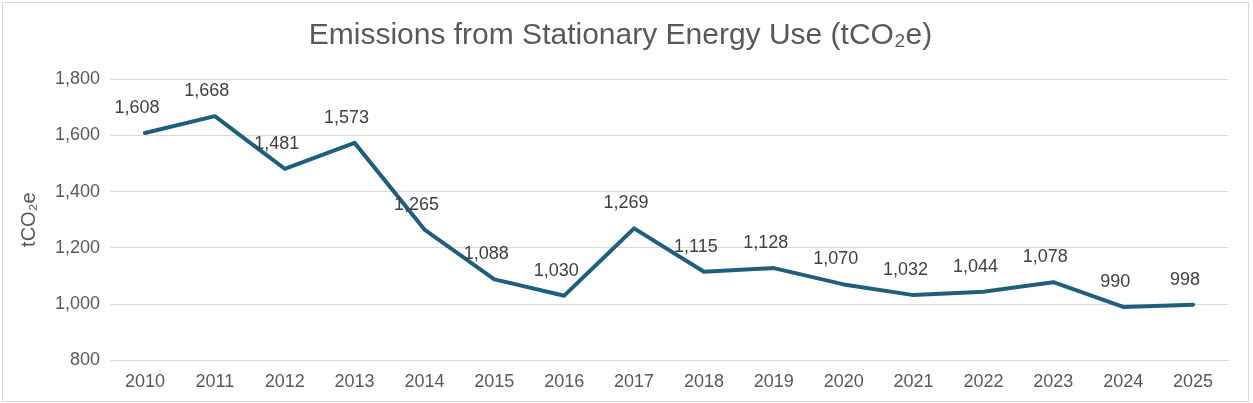 The image size is (1253, 403). What do you see at coordinates (766, 242) in the screenshot?
I see `data-label: 1,128` at bounding box center [766, 242].